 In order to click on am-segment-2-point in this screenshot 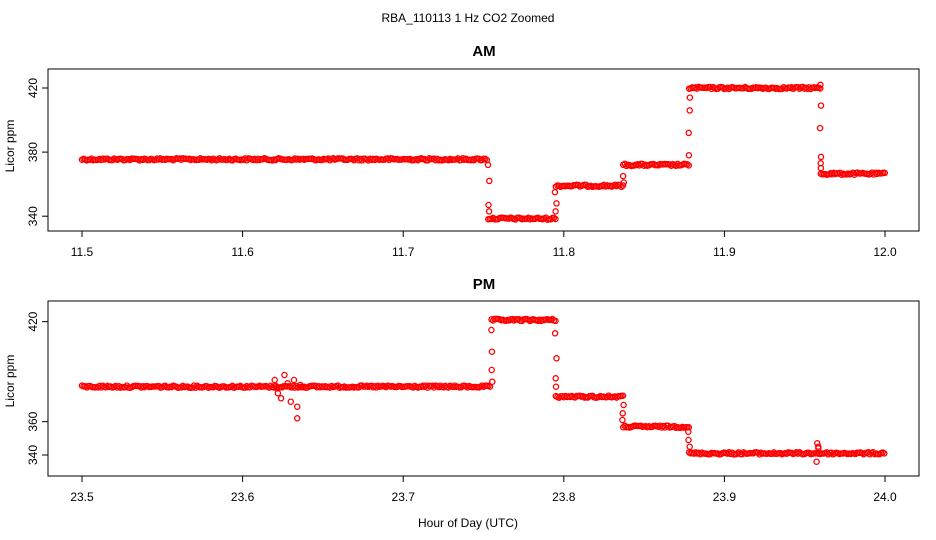, I will do `click(623, 185)`.